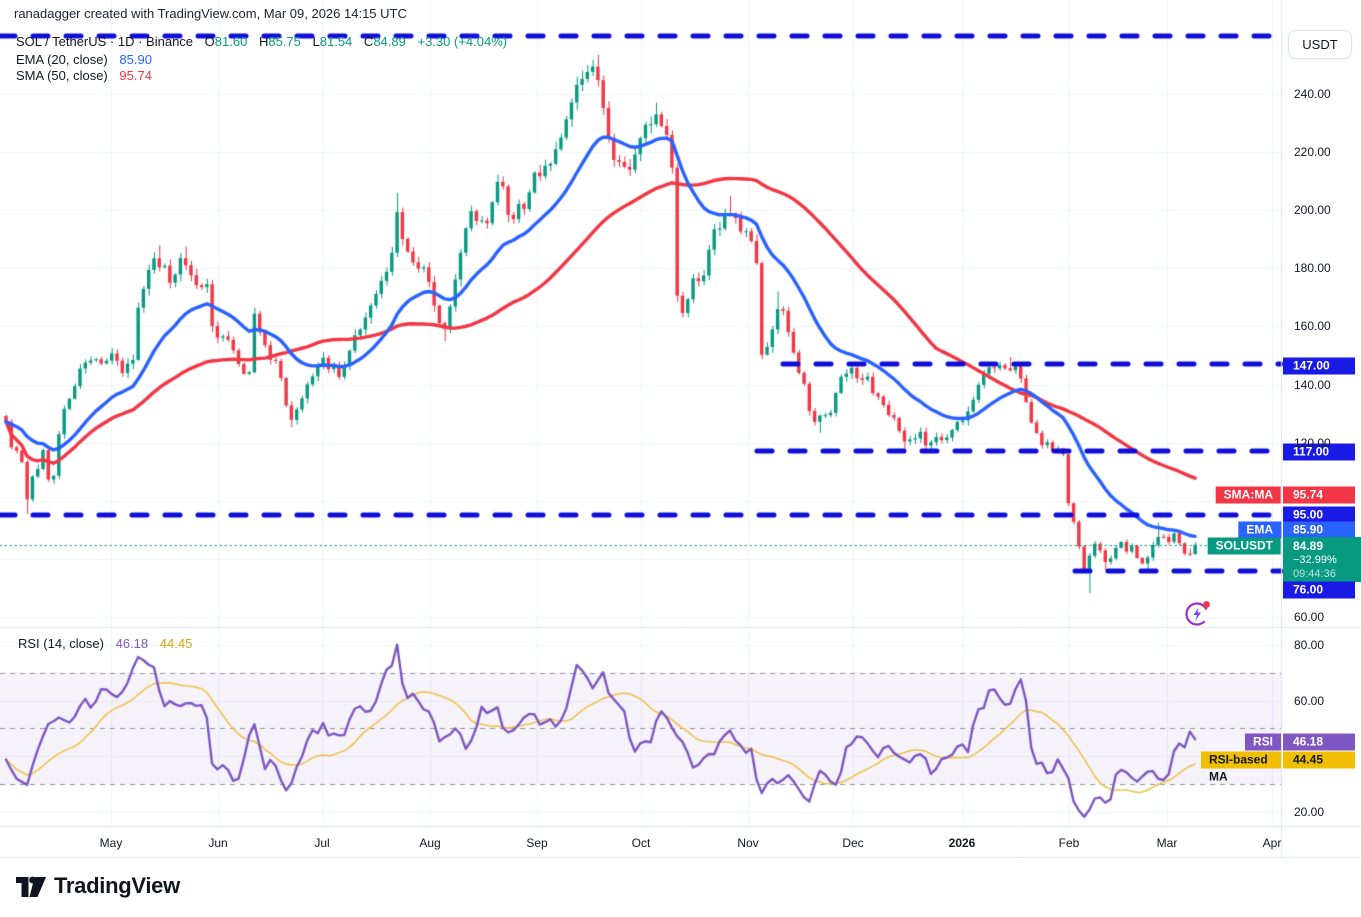  I want to click on sma-price-badge: 95.74, so click(1319, 495).